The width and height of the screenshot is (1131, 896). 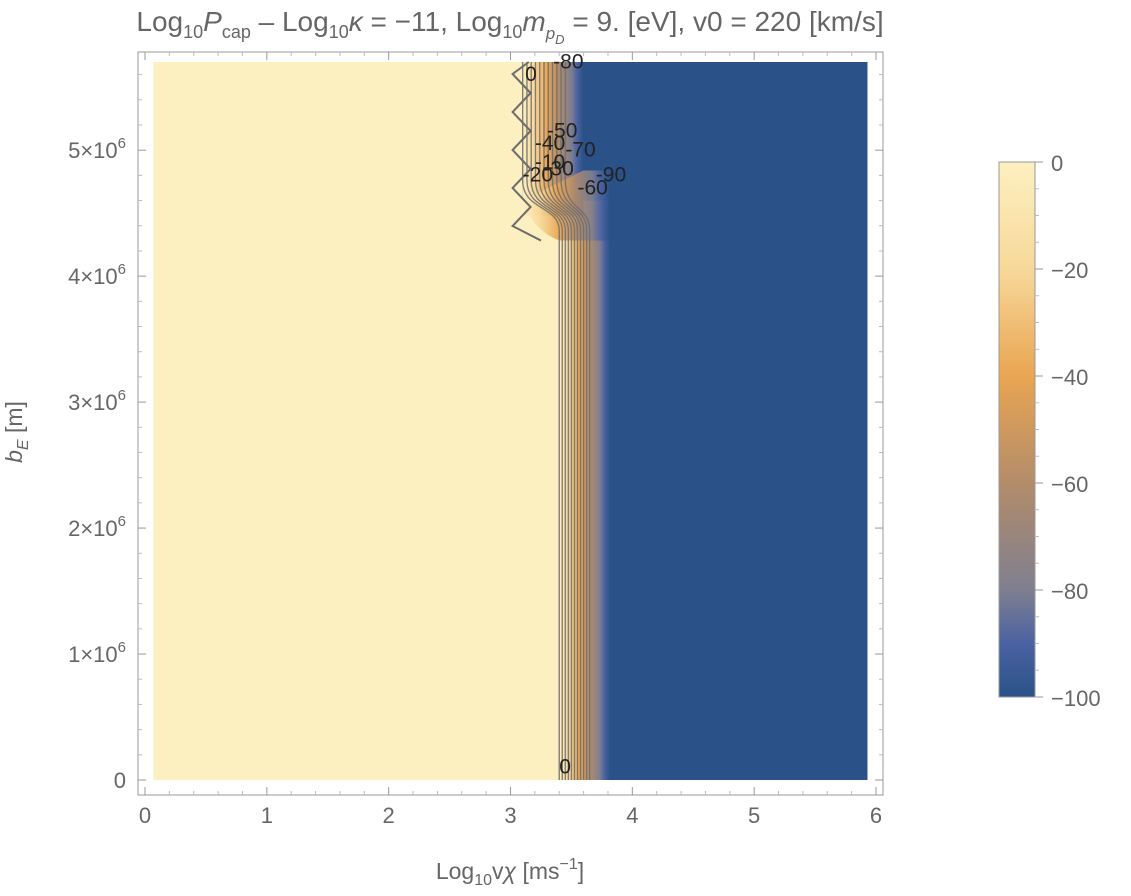 I want to click on contour-label: -10, so click(x=550, y=162).